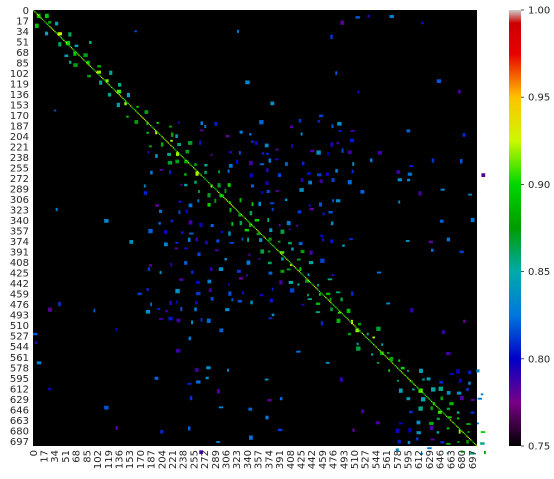 Image resolution: width=554 pixels, height=479 pixels. What do you see at coordinates (109, 459) in the screenshot?
I see `x-tick-label: 119` at bounding box center [109, 459].